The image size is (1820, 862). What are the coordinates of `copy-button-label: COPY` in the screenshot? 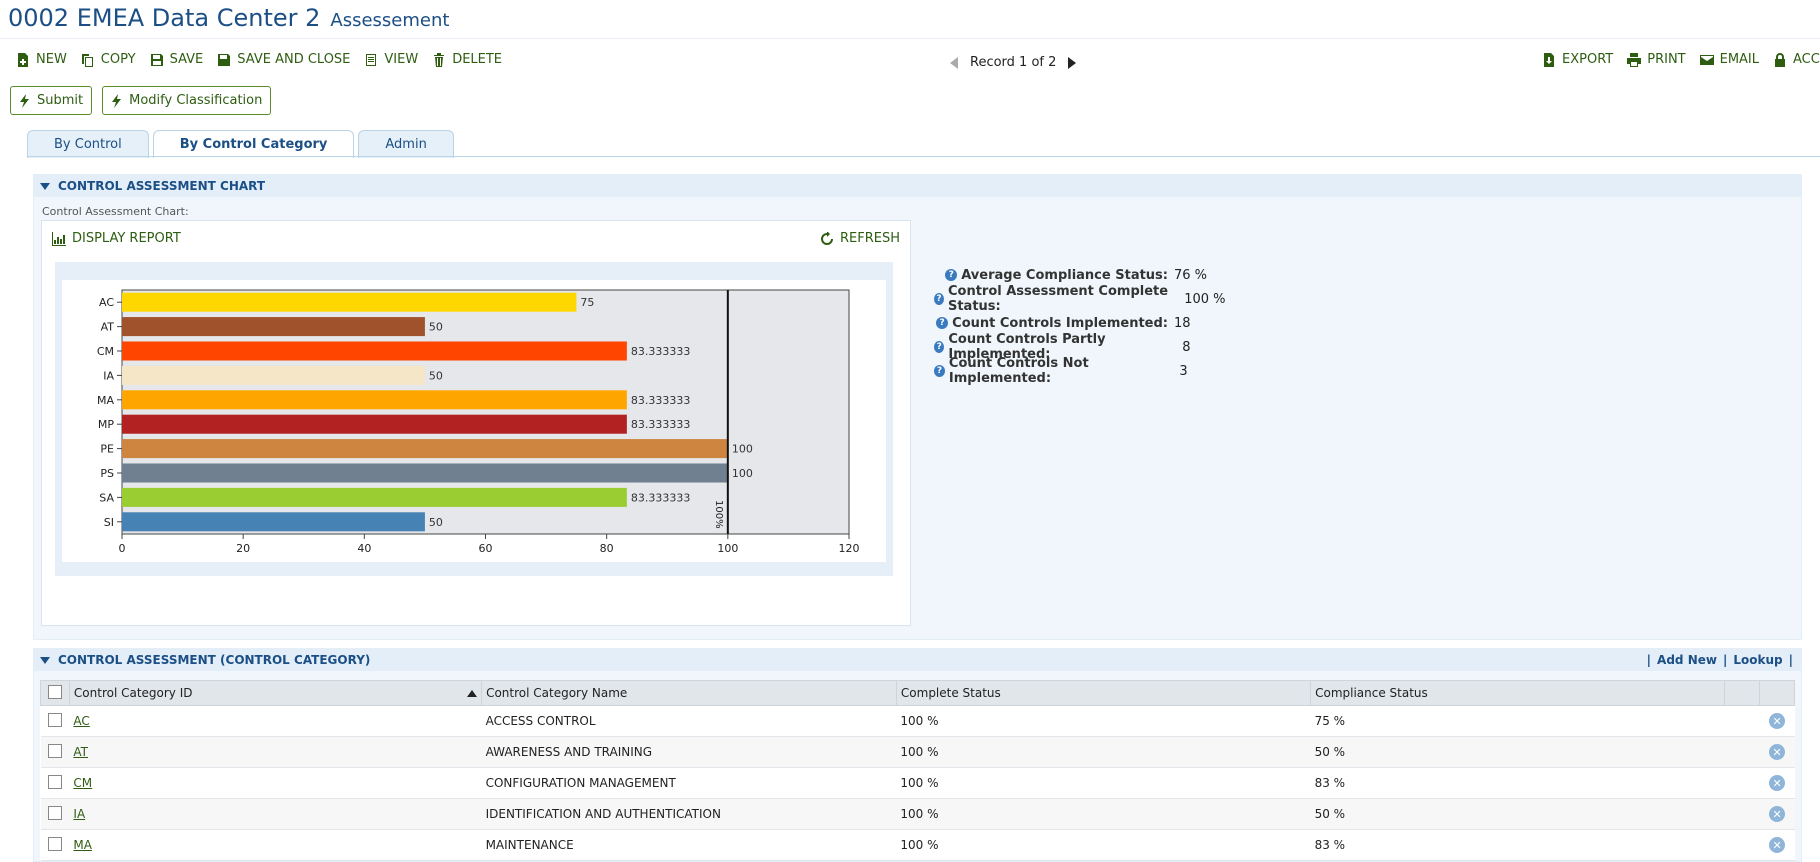 It's located at (118, 59).